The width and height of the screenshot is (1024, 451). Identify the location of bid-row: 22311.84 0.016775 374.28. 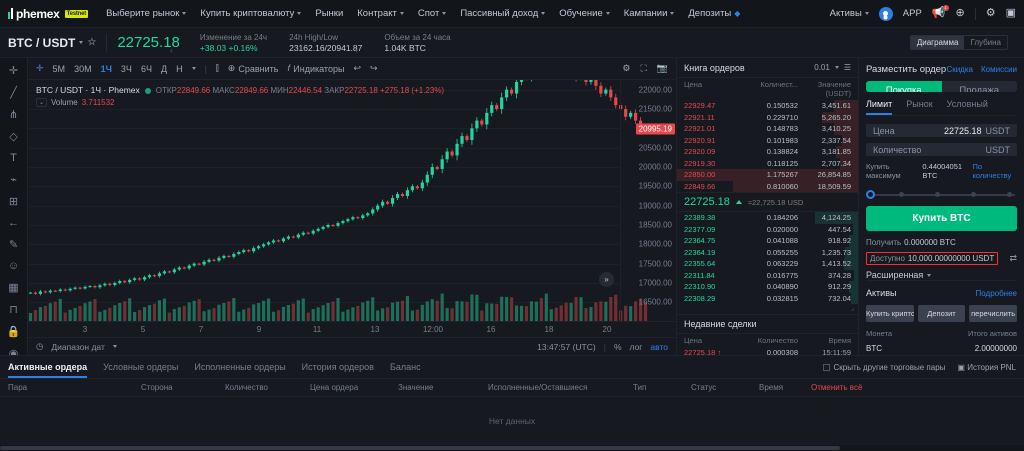
(767, 275).